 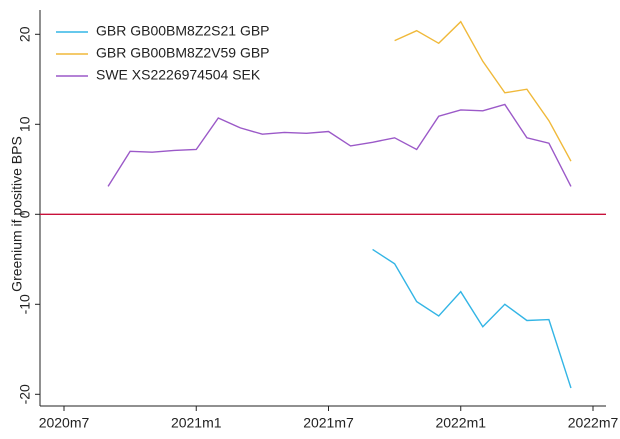 What do you see at coordinates (183, 31) in the screenshot?
I see `legend-label: GBR GB00BM8Z2S21 GBP` at bounding box center [183, 31].